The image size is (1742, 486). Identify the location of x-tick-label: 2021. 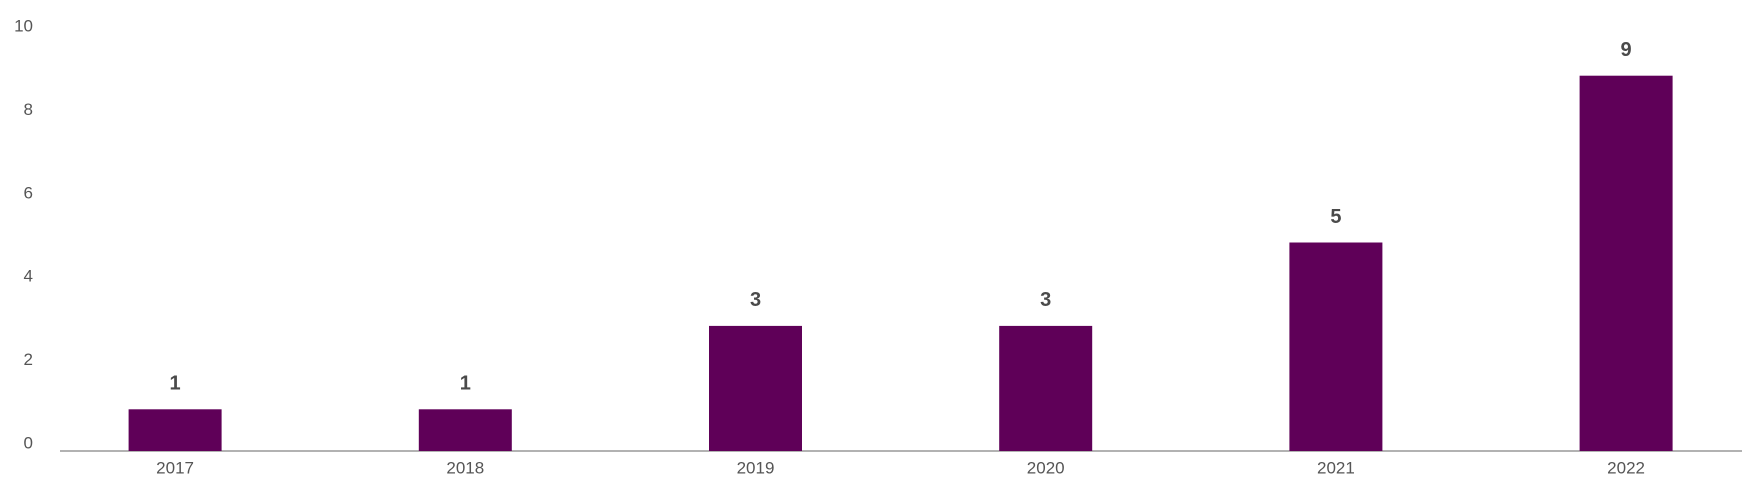
(1336, 467).